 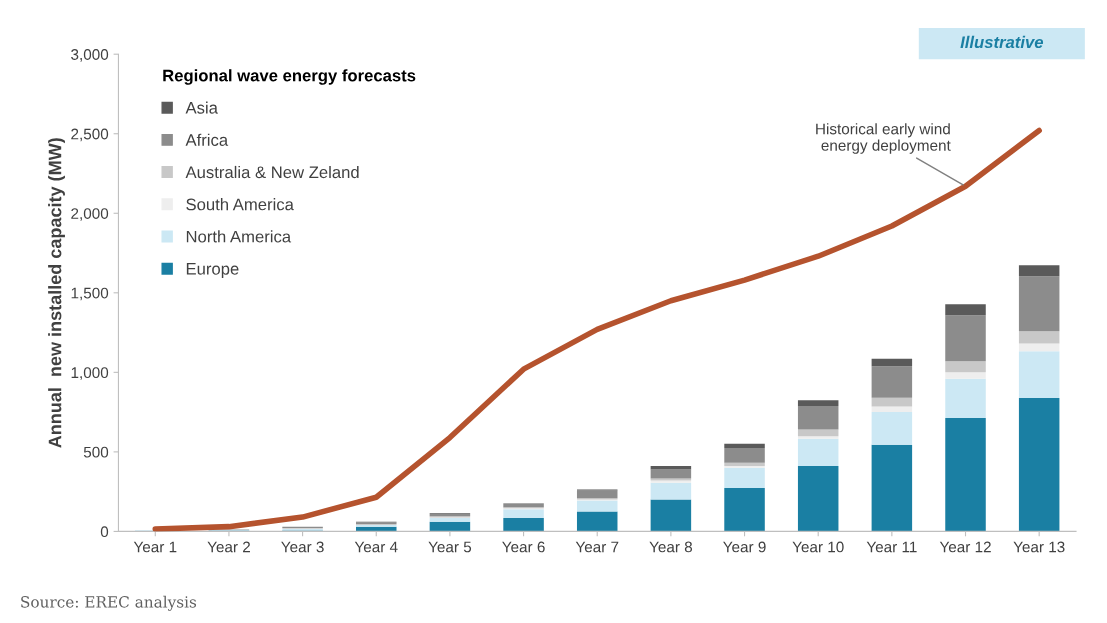 What do you see at coordinates (201, 107) in the screenshot?
I see `legend-label: Asia` at bounding box center [201, 107].